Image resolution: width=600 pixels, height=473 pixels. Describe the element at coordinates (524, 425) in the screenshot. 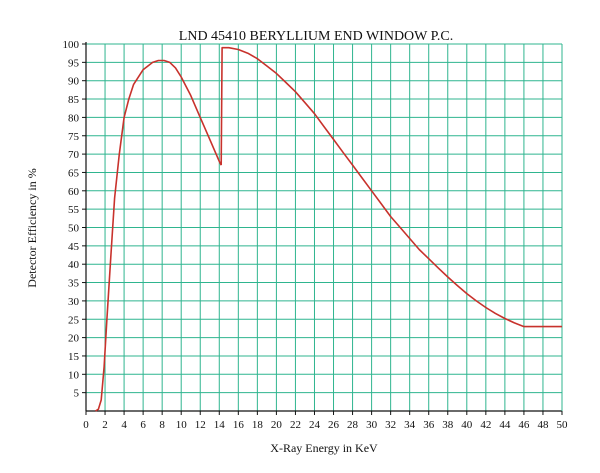

I see `x-tick-label: 46` at that location.